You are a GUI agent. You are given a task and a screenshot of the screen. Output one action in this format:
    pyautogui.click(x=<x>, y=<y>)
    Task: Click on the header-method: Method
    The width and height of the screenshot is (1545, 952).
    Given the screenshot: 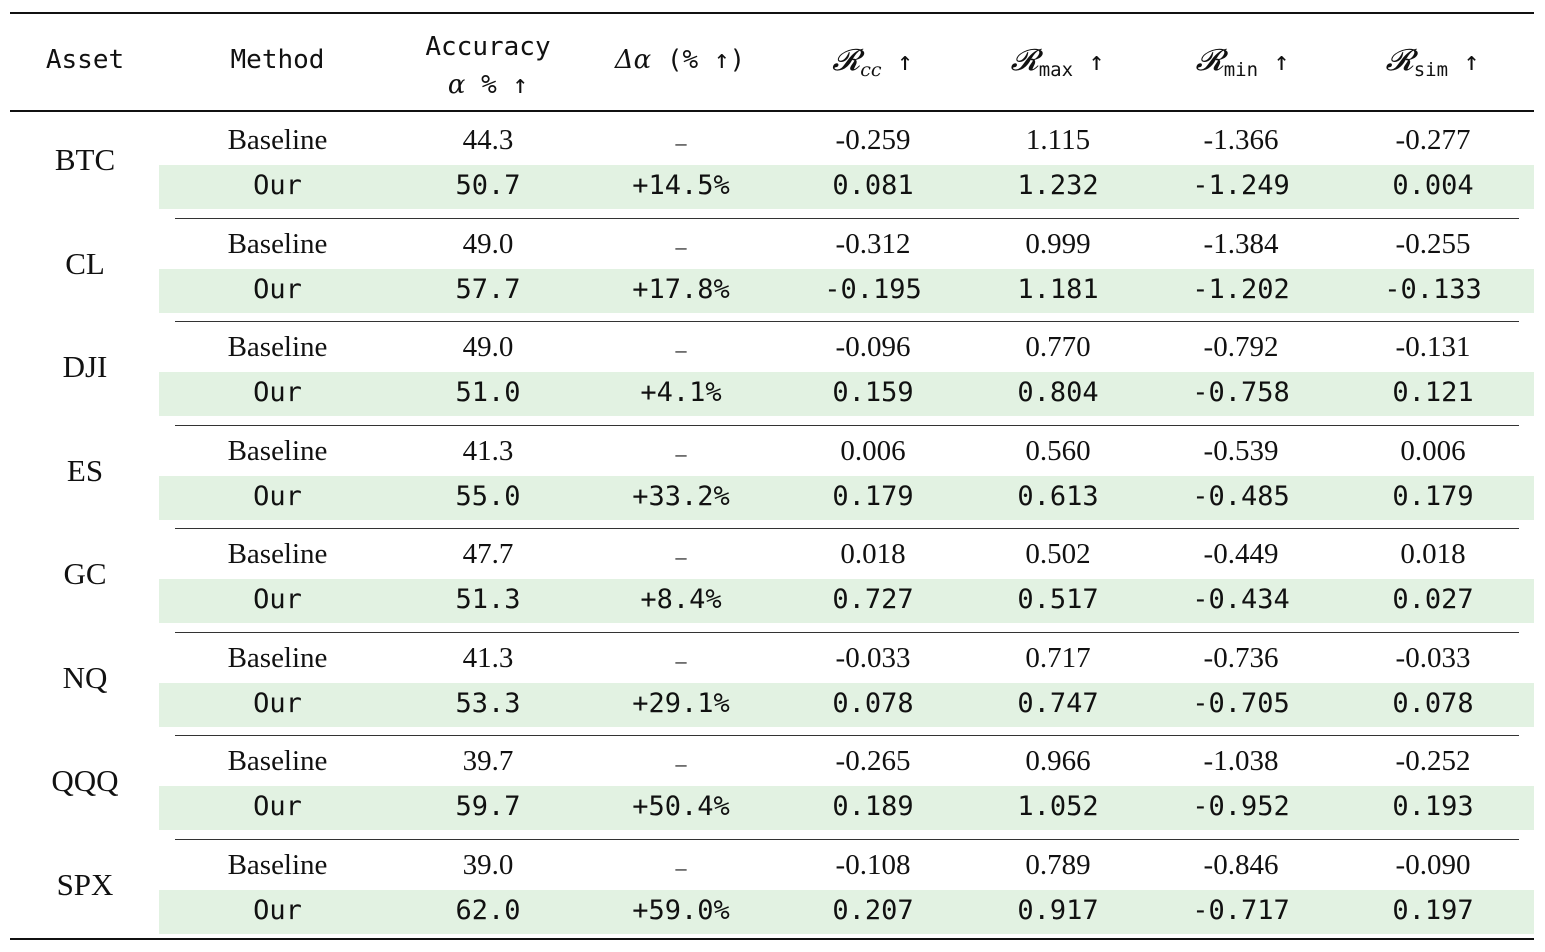 What is the action you would take?
    pyautogui.click(x=277, y=60)
    